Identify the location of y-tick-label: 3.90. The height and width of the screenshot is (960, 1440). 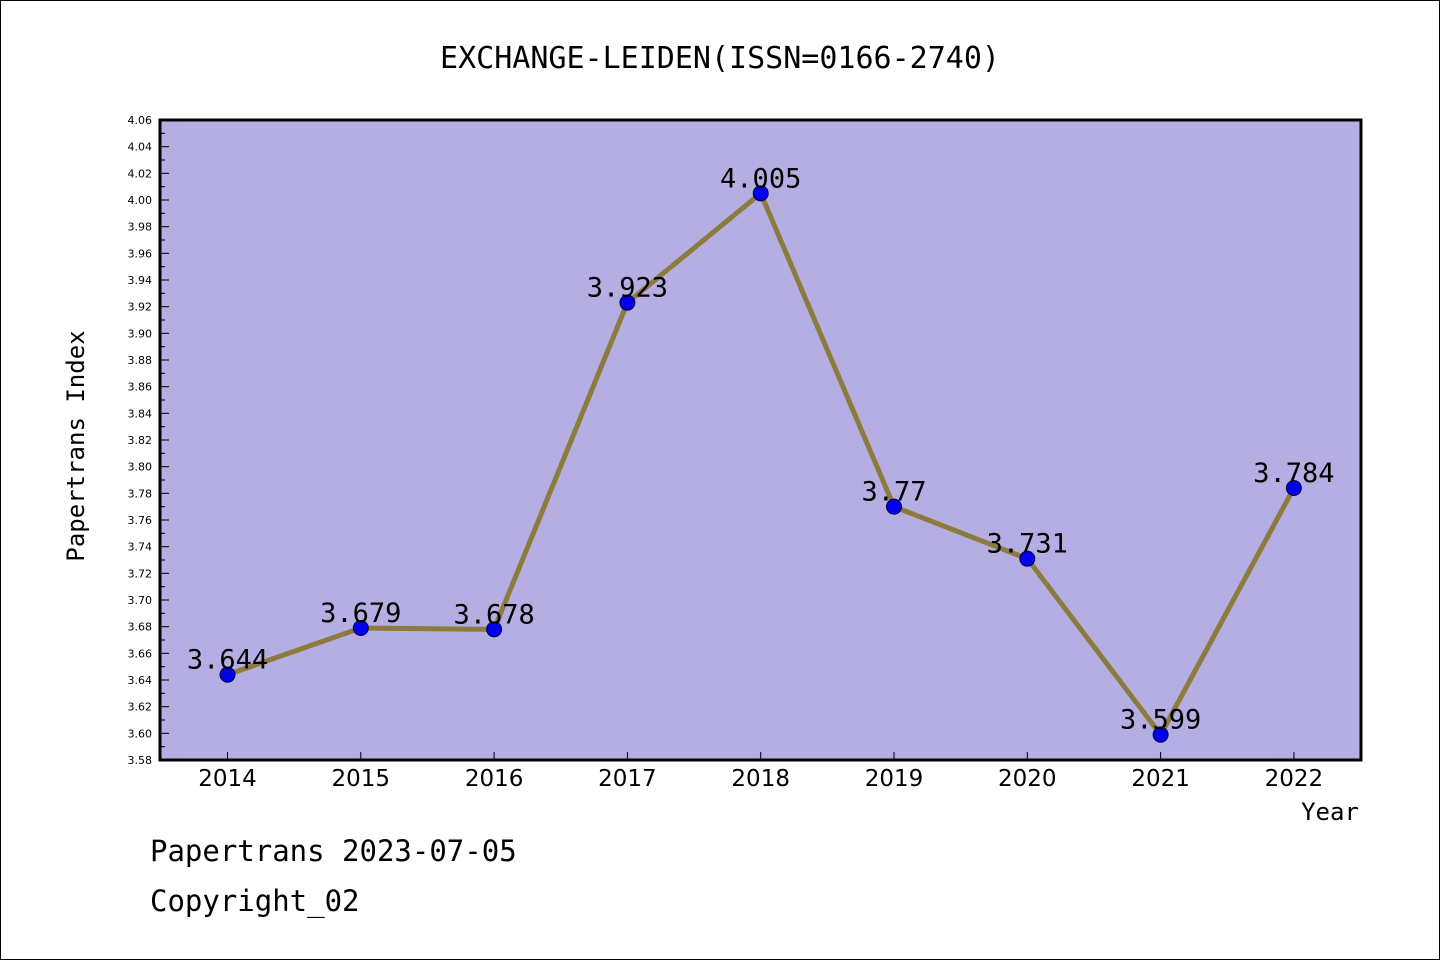
(140, 333).